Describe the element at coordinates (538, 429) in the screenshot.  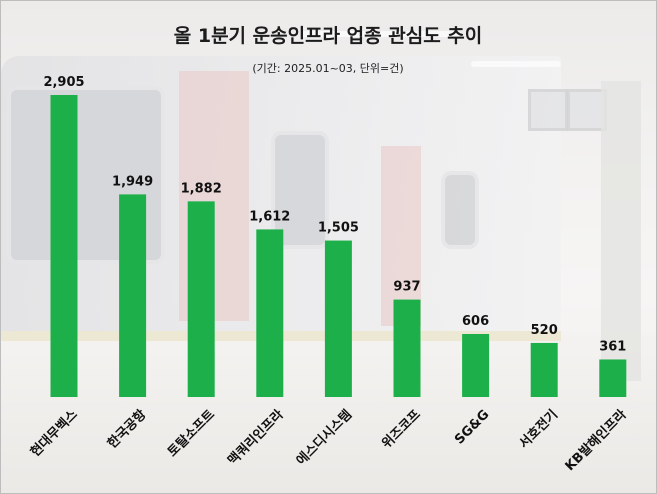
I see `category-label-7: 서호전기` at that location.